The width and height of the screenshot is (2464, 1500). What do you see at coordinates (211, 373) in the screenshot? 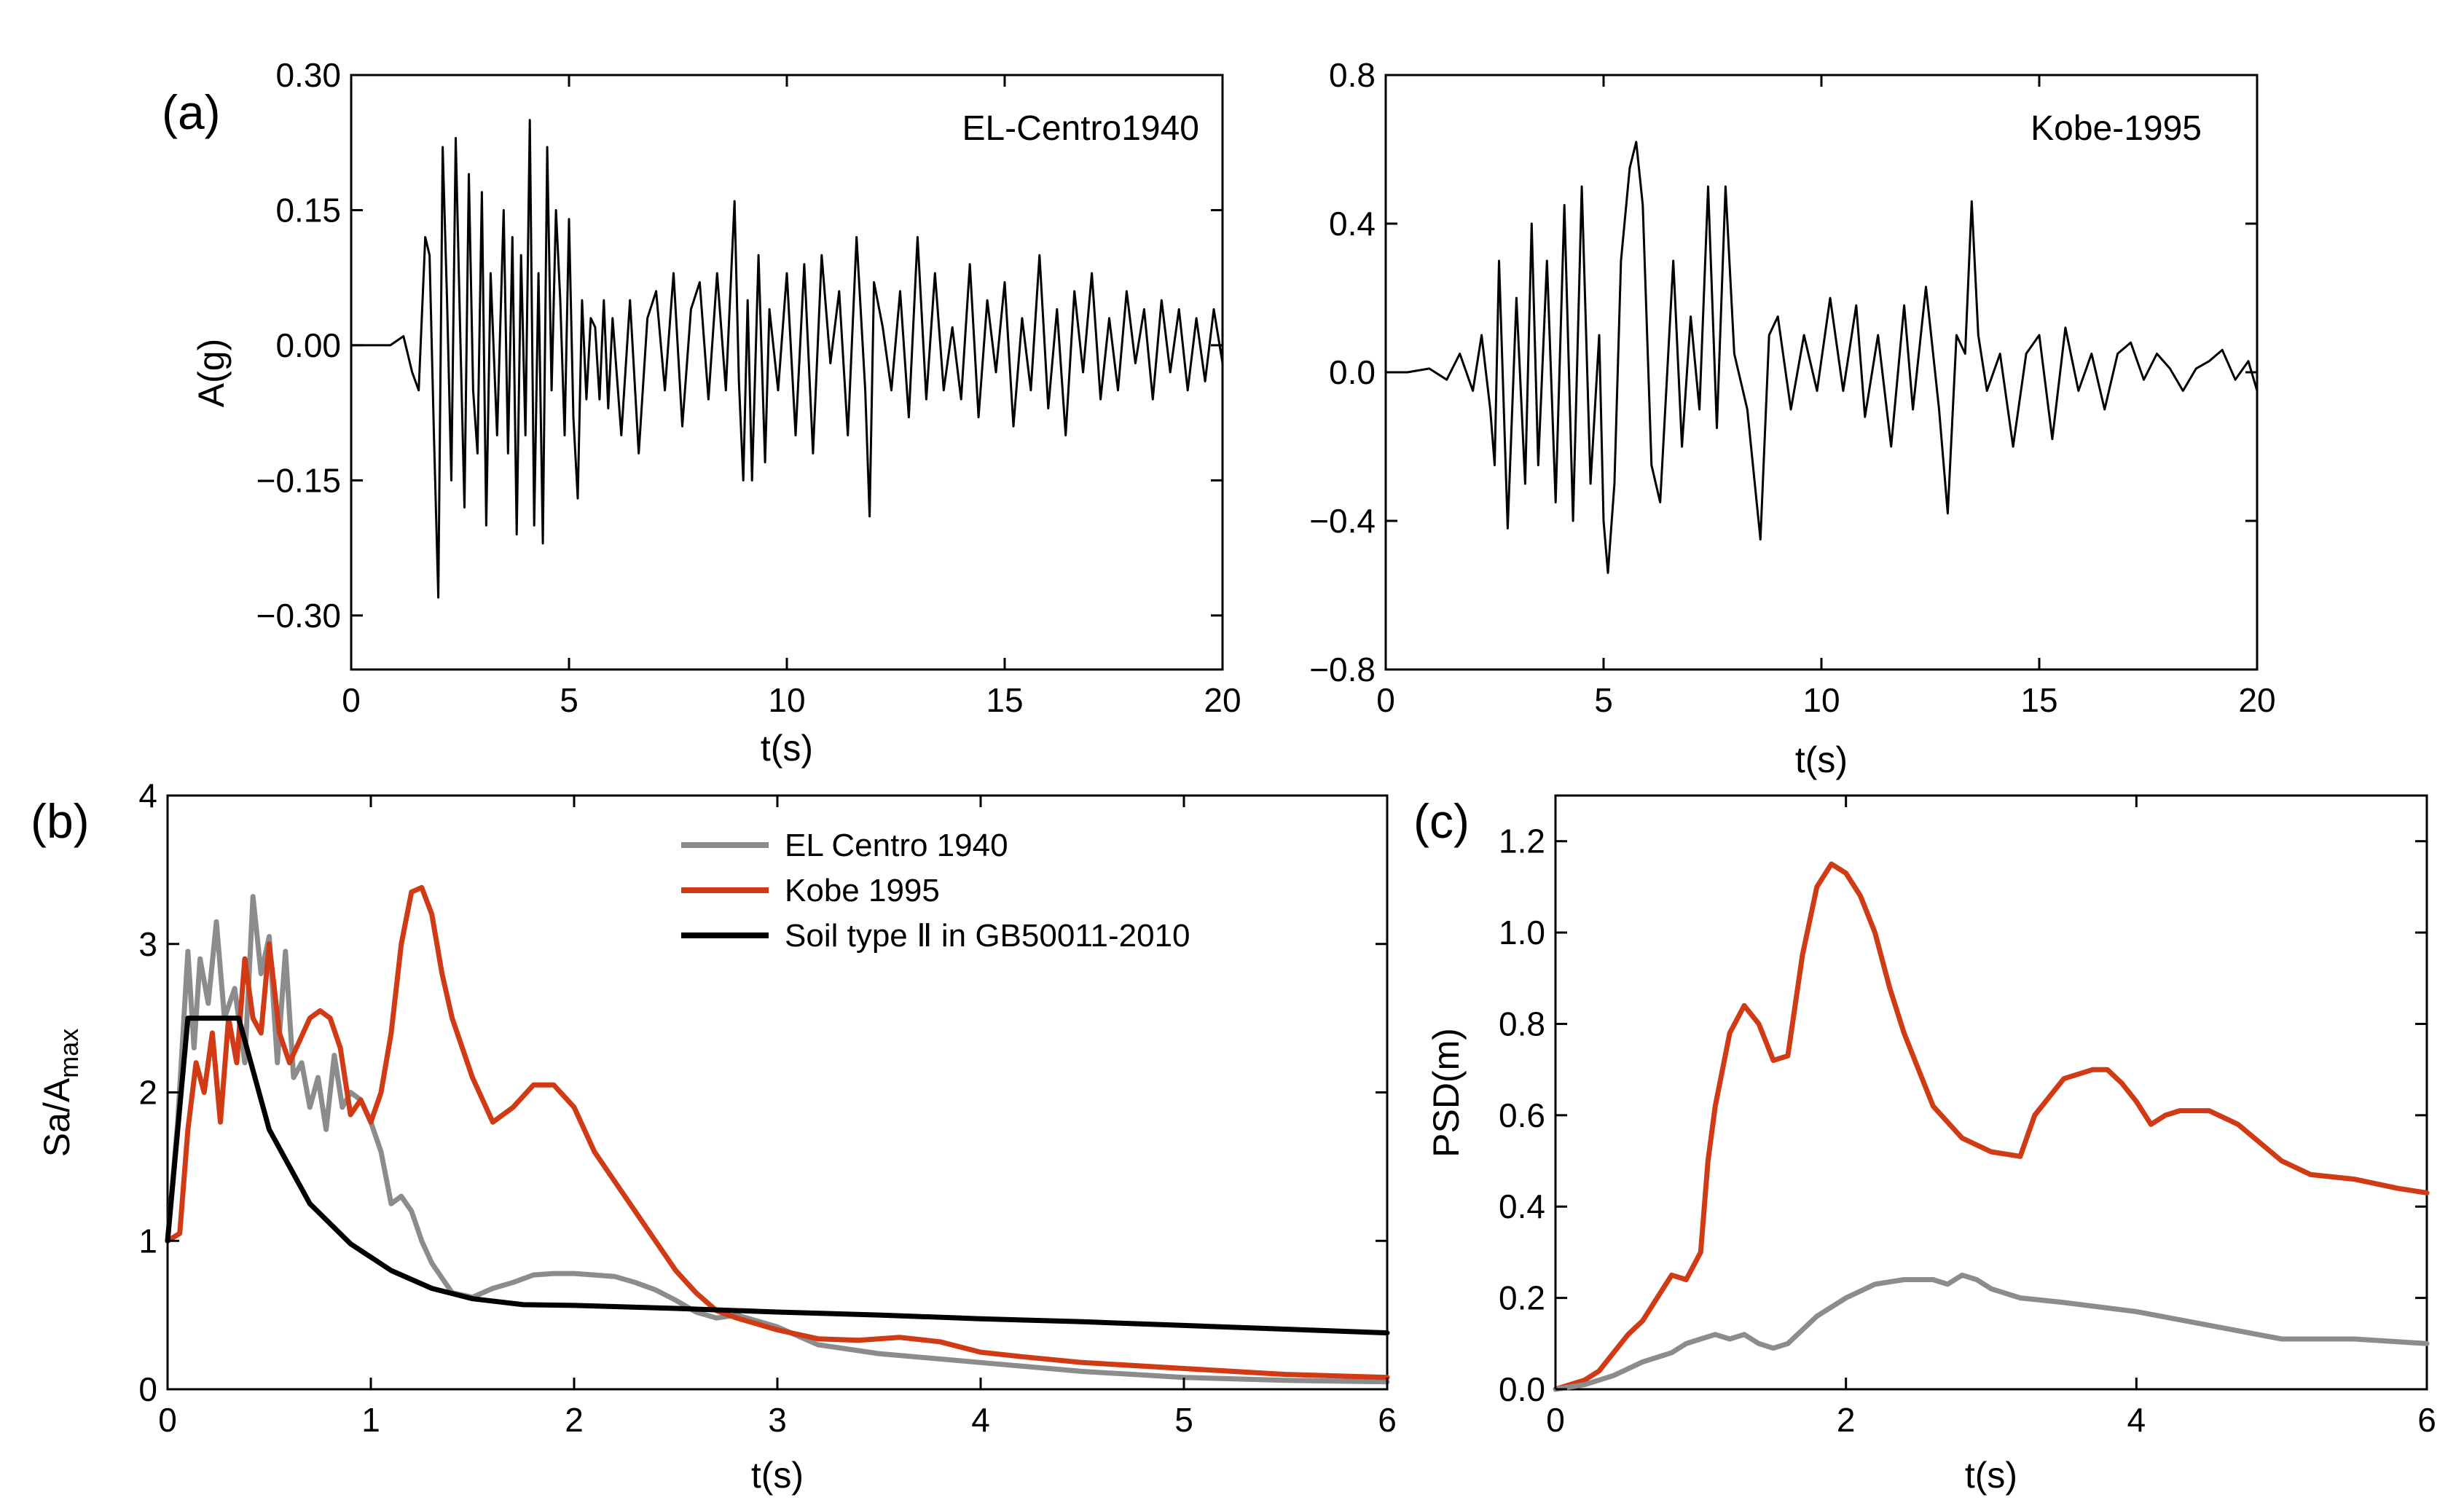
I see `y-axis-title: A(g)` at bounding box center [211, 373].